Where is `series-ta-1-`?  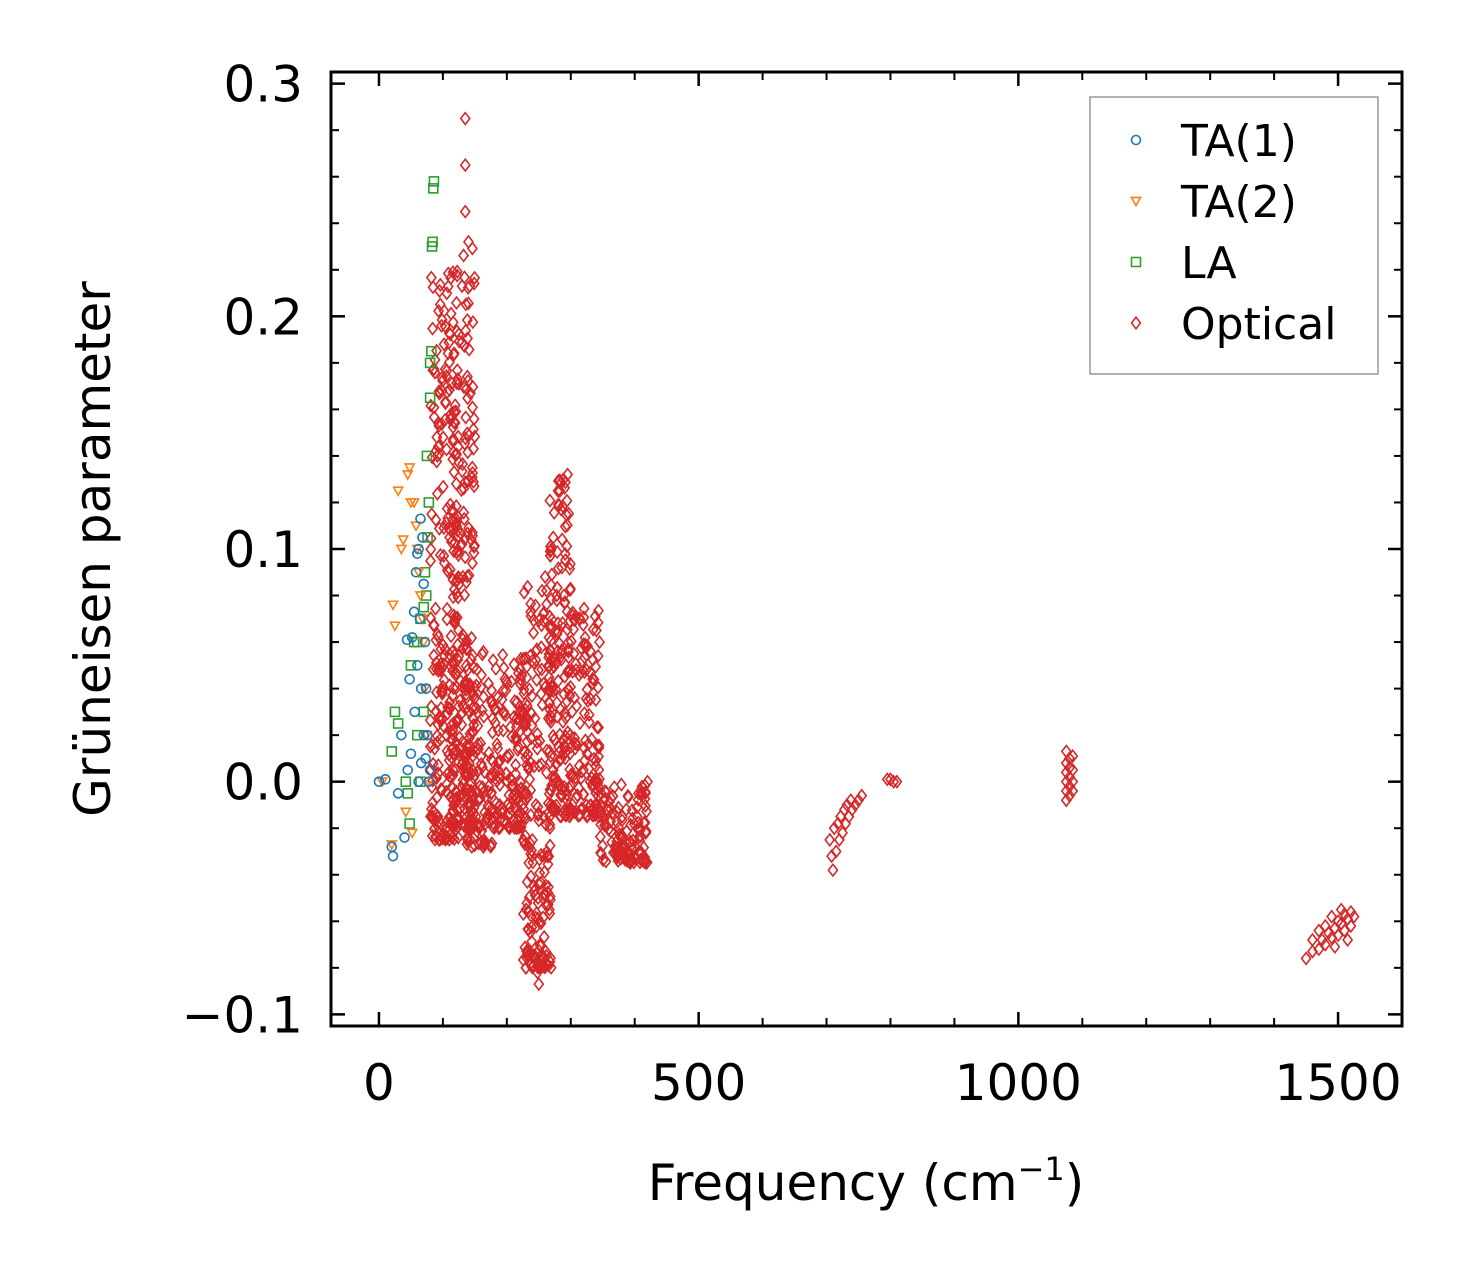
series-ta-1- is located at coordinates (404, 687).